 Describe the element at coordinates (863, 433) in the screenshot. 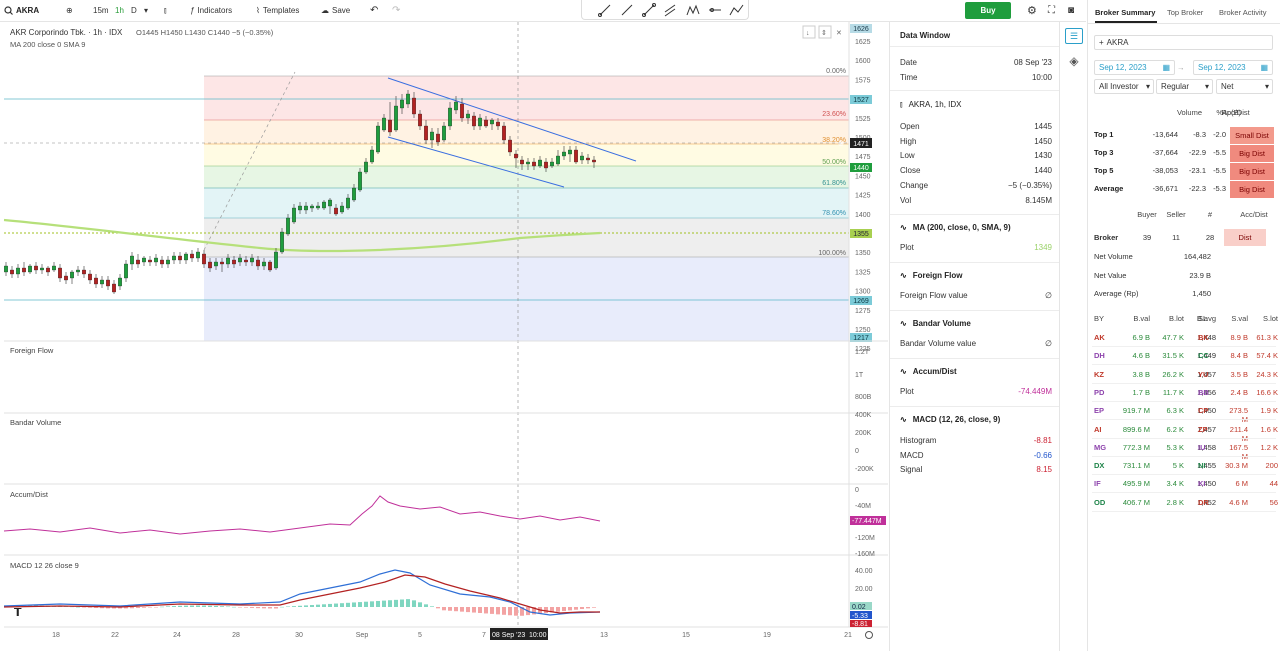

I see `bv-tick: 200K` at that location.